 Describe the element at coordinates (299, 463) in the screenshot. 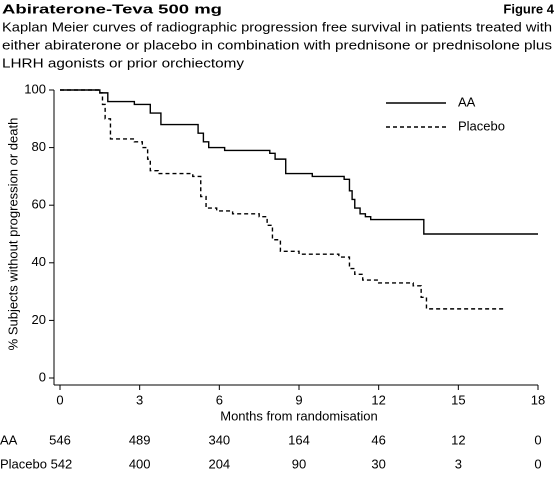

I see `at-risk-value: 90` at that location.